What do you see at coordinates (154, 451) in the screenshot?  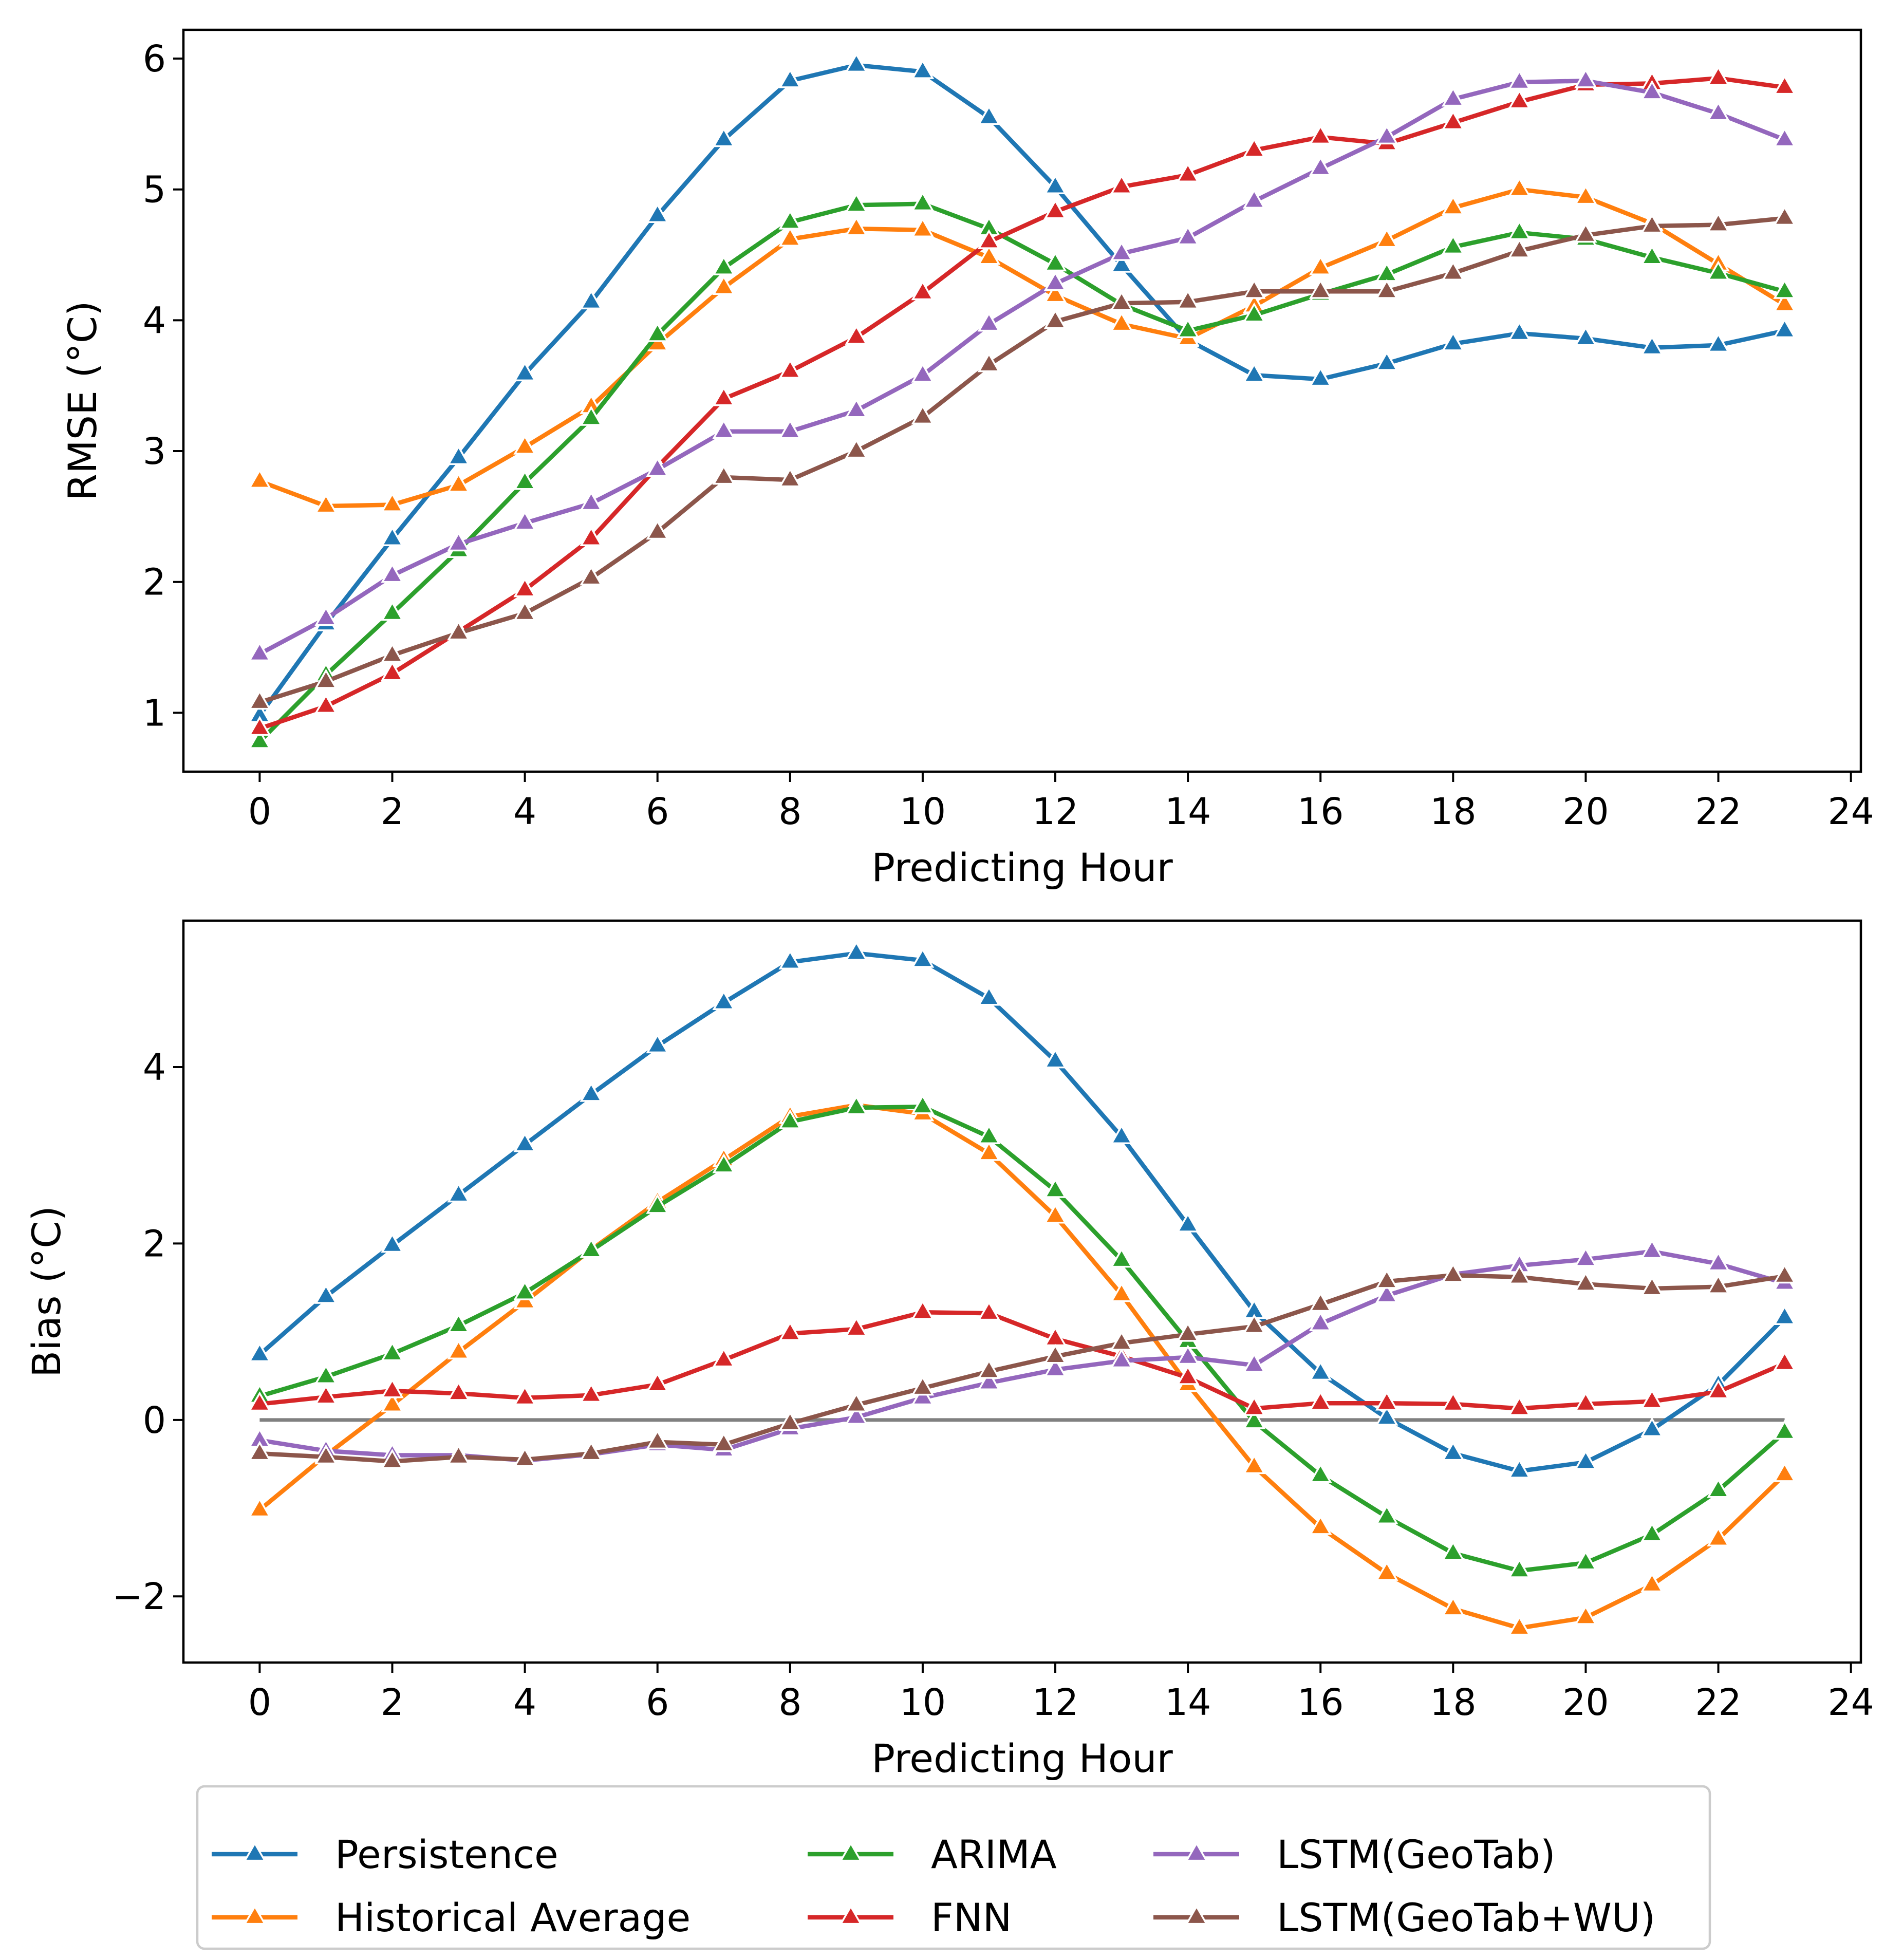 I see `y-tick-label: 3` at bounding box center [154, 451].